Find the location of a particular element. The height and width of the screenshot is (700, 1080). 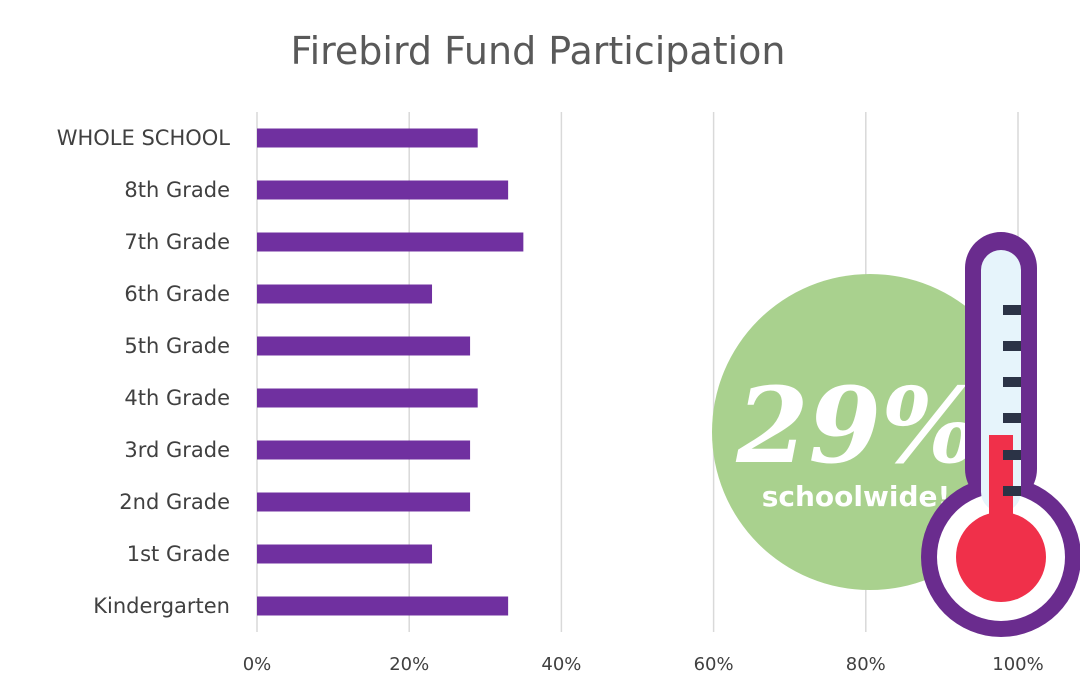

category-label: WHOLE SCHOOL is located at coordinates (144, 138).